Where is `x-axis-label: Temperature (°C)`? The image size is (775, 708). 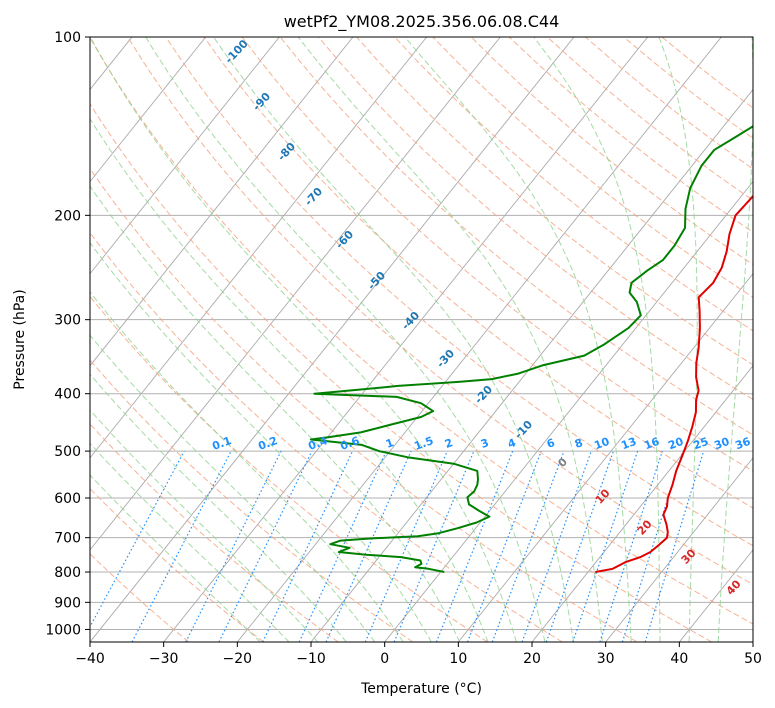 x-axis-label: Temperature (°C) is located at coordinates (421, 689).